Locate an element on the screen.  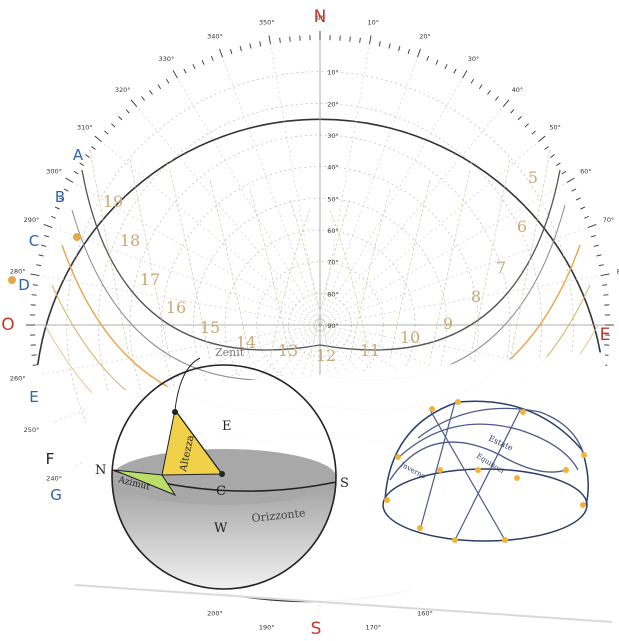
azimuth-label: 340° is located at coordinates (215, 37).